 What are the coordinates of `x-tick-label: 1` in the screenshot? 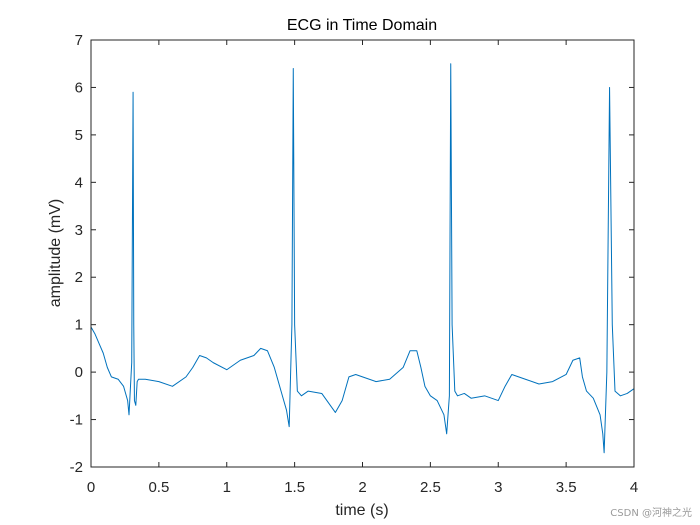 It's located at (227, 487).